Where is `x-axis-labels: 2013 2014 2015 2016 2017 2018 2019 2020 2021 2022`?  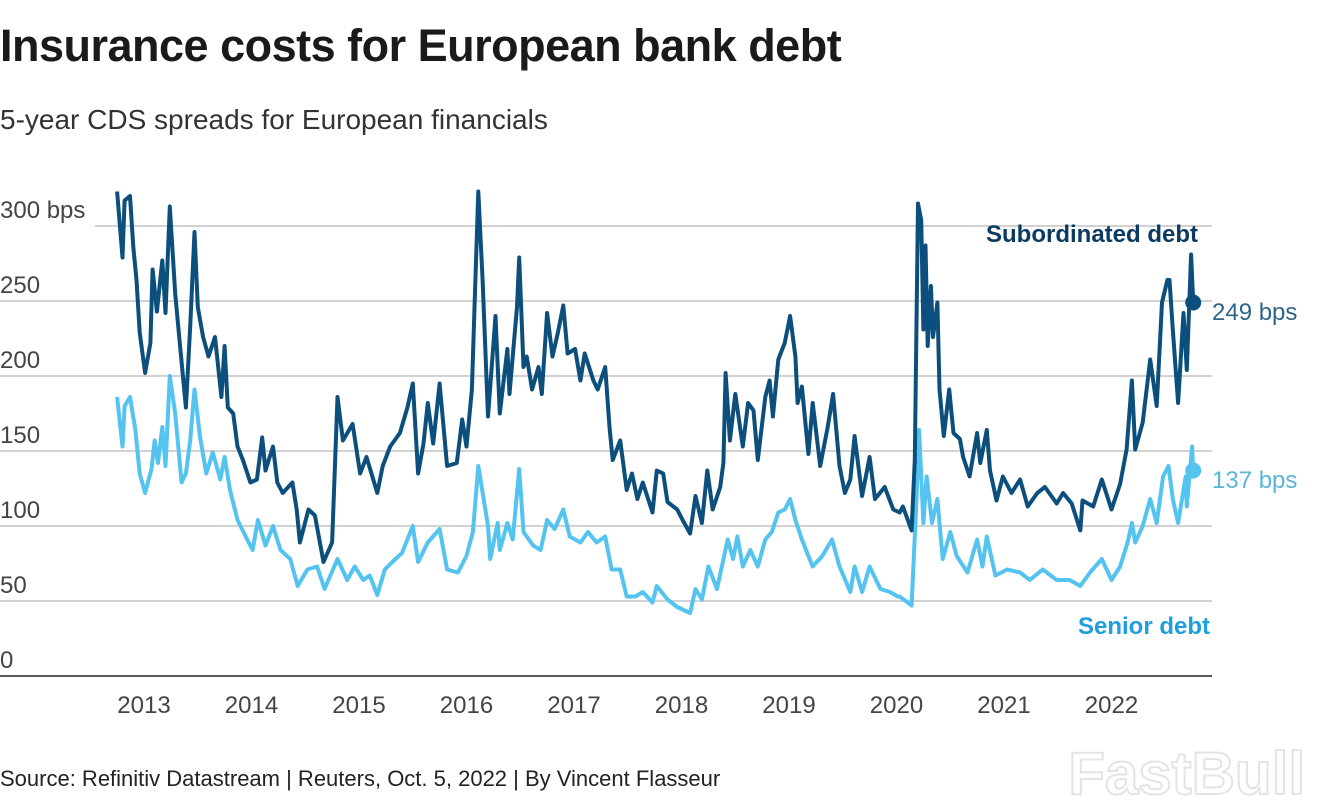 x-axis-labels: 2013 2014 2015 2016 2017 2018 2019 2020 2021 2022 is located at coordinates (627, 705).